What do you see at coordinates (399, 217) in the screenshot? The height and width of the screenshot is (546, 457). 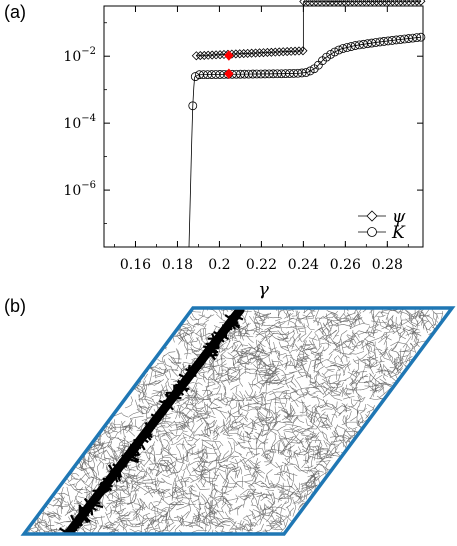 I see `legend-psi-label: ψ` at bounding box center [399, 217].